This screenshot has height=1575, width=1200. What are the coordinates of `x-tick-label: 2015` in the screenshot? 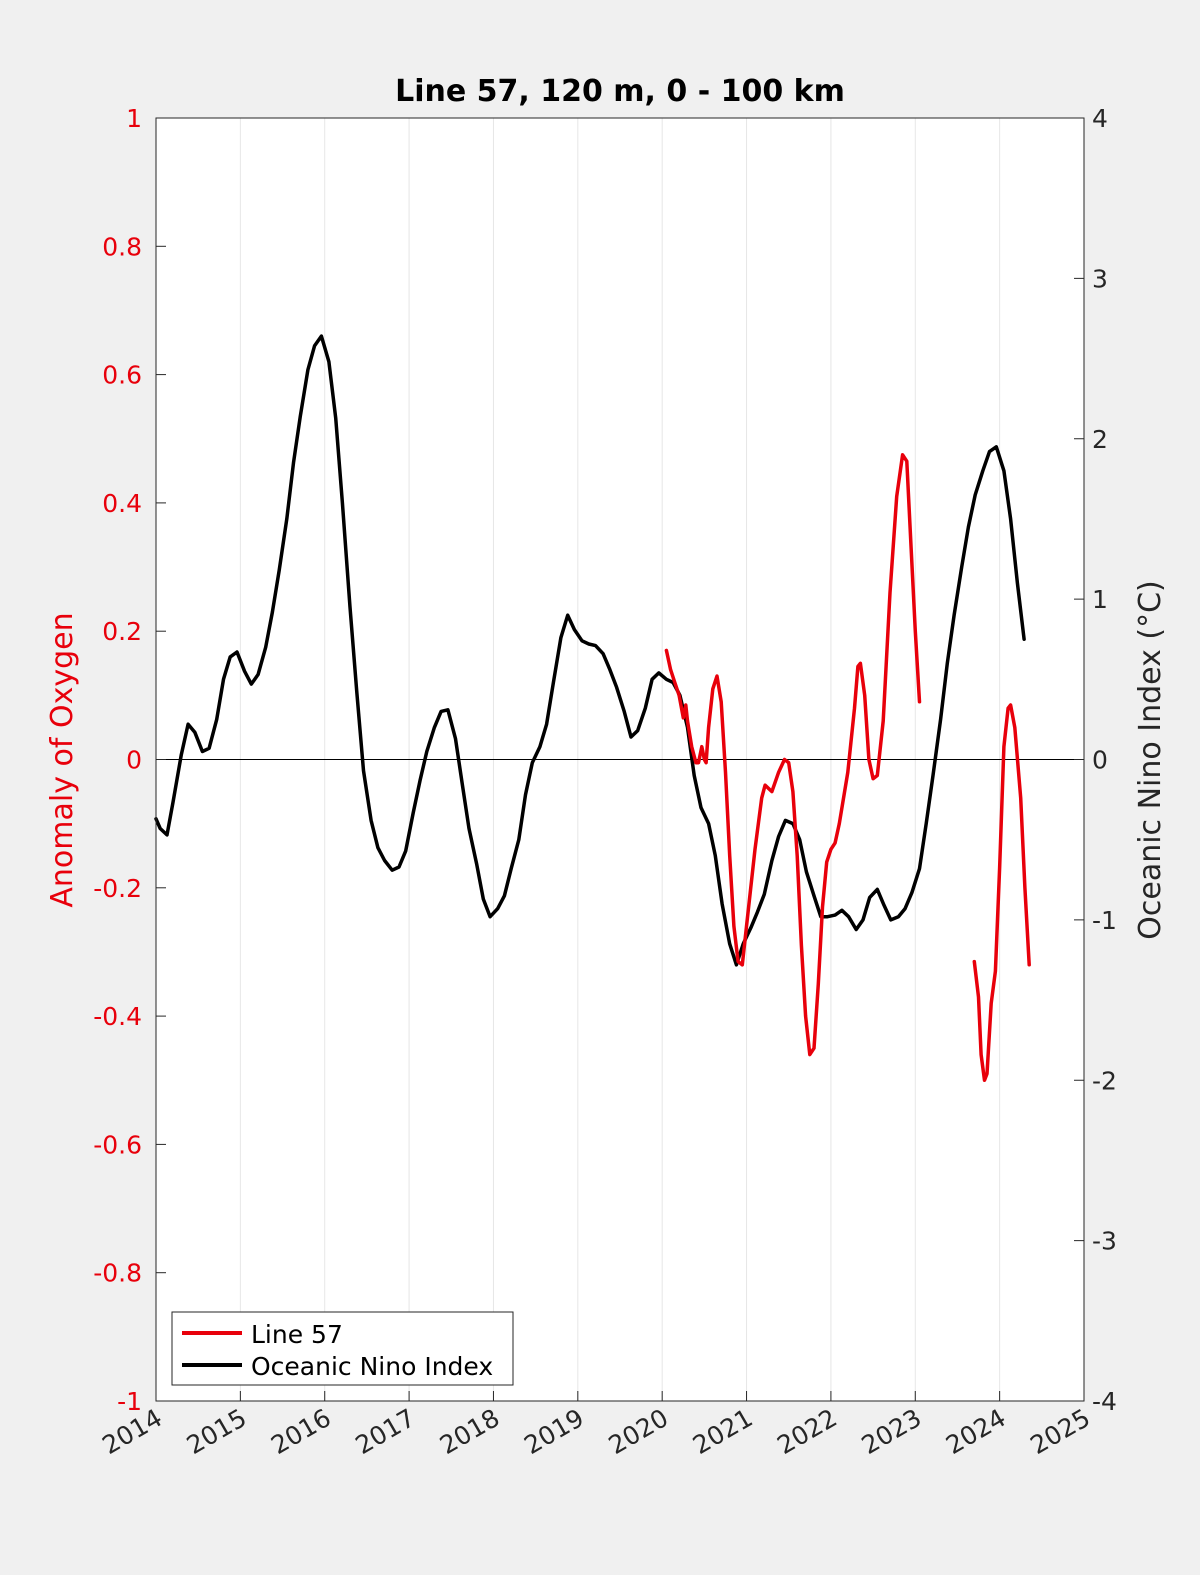 It's located at (217, 1431).